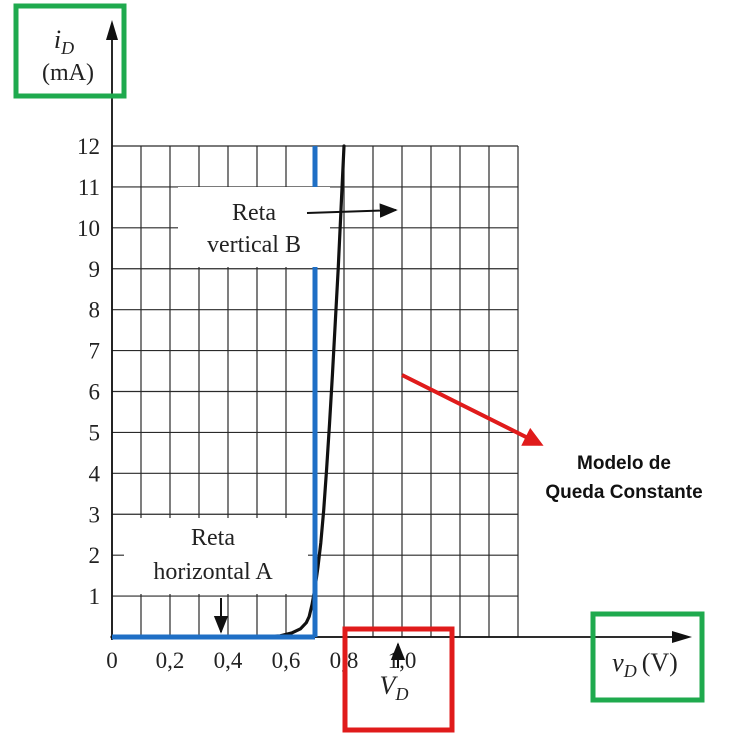  What do you see at coordinates (213, 572) in the screenshot?
I see `horizontal-a-label-line2: horizontal A` at bounding box center [213, 572].